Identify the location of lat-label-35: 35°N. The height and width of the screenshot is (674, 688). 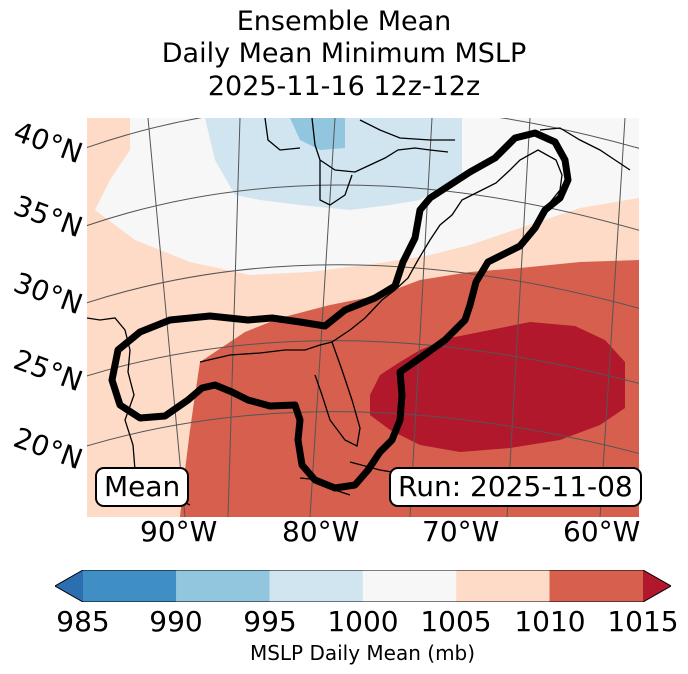
(48, 216).